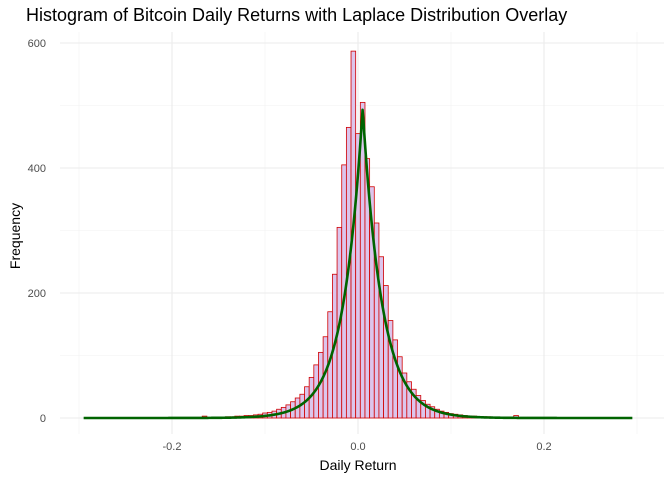  I want to click on x-tick-label: 0.2, so click(543, 447).